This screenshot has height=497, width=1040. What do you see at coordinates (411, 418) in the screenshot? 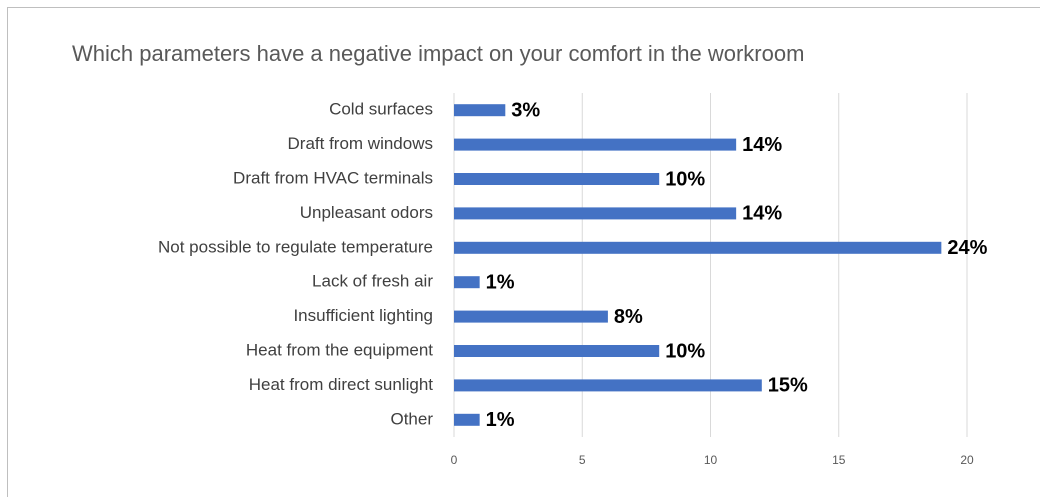
I see `category-label: Other` at bounding box center [411, 418].